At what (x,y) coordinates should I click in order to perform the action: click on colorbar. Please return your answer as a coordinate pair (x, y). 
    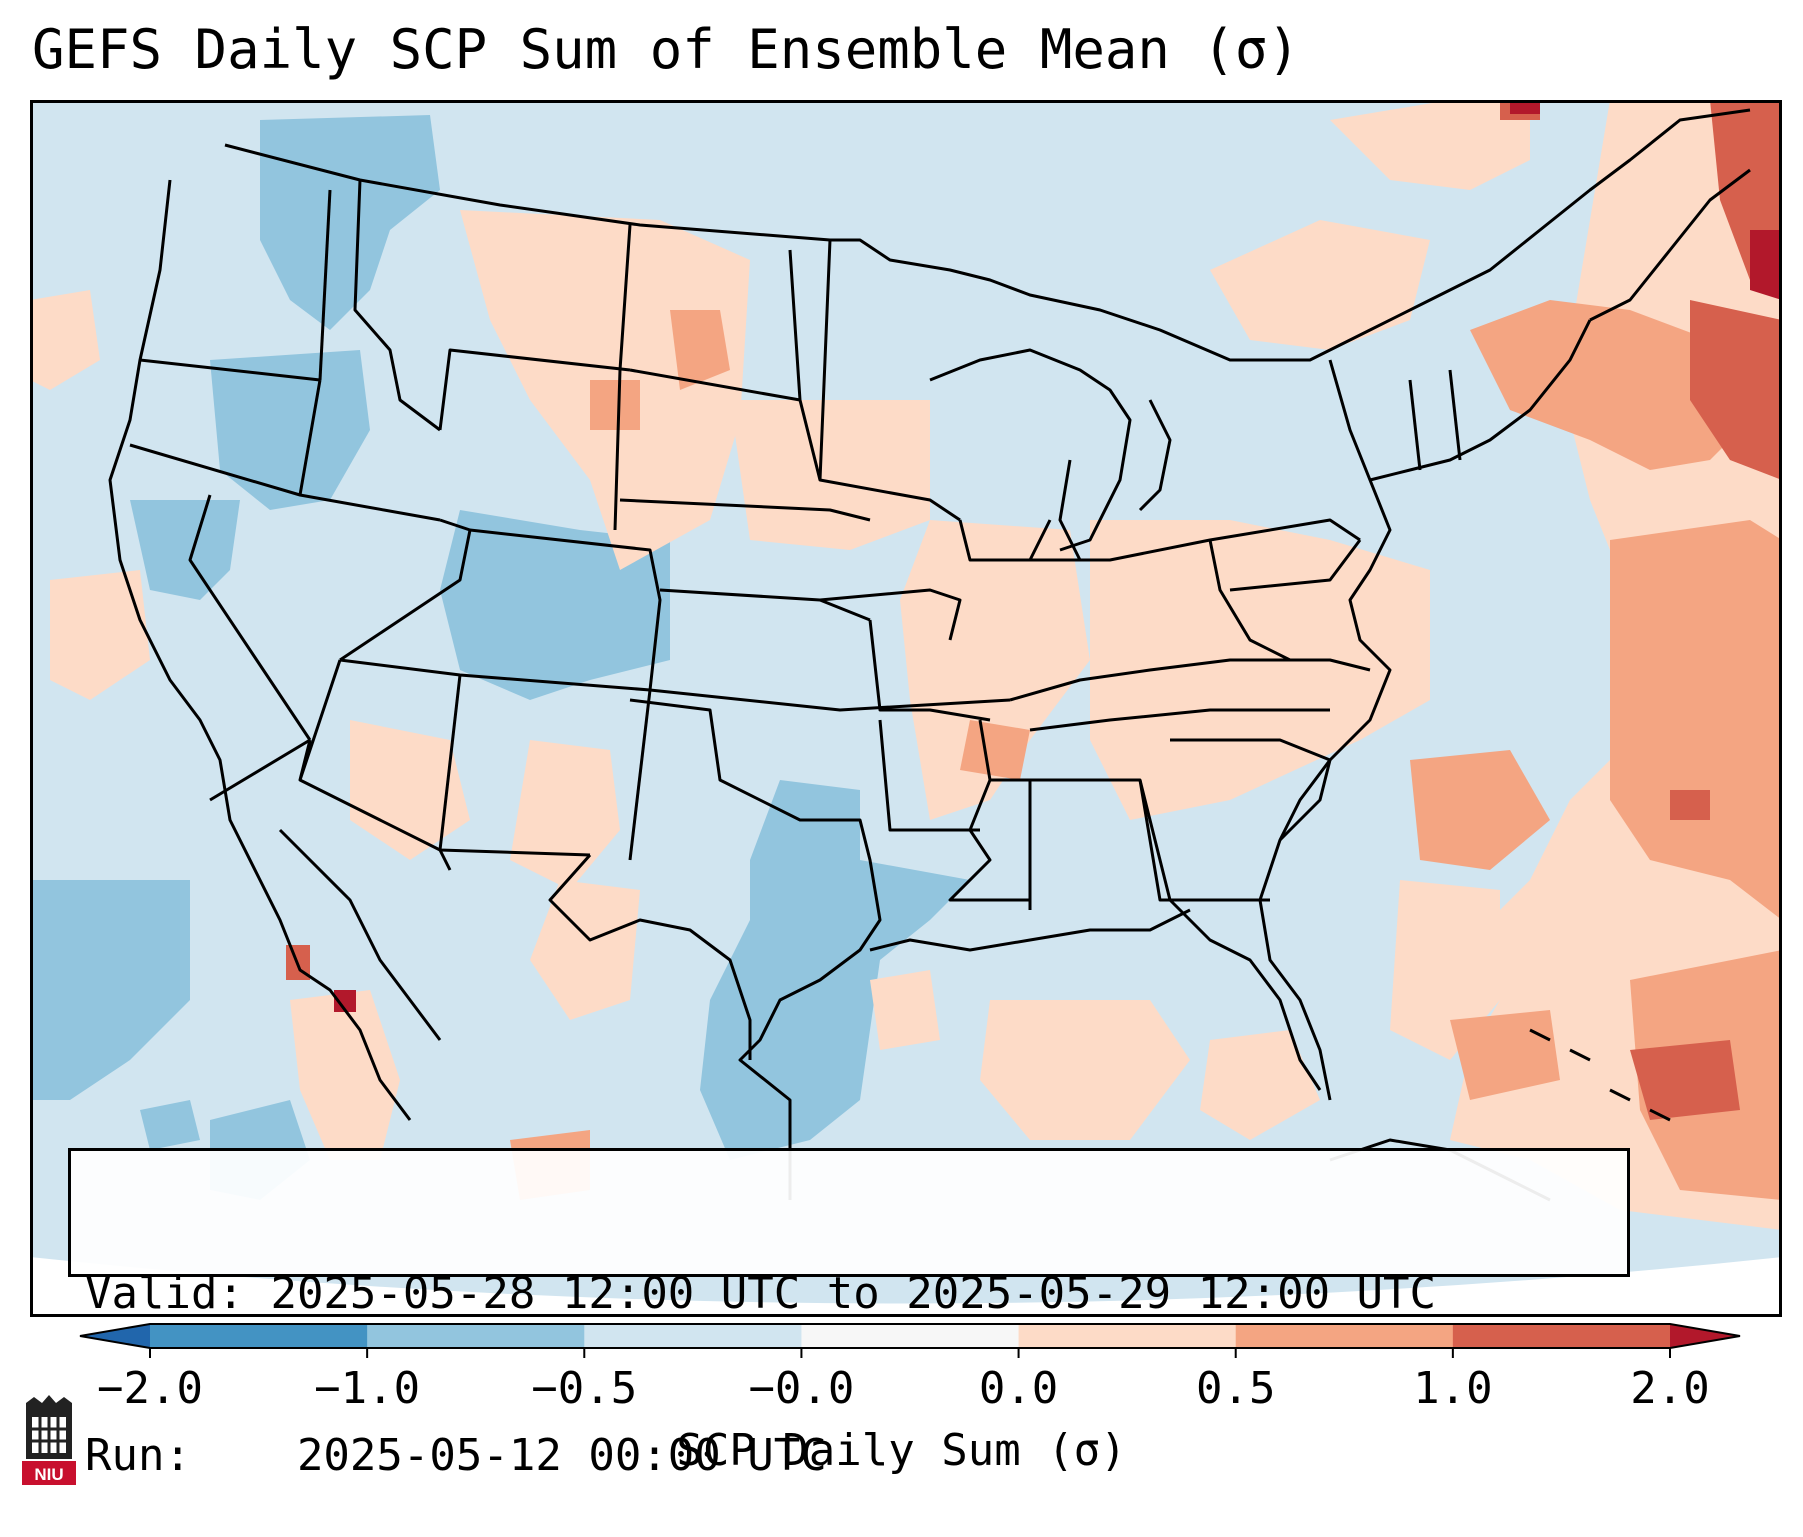
    Looking at the image, I should click on (910, 1340).